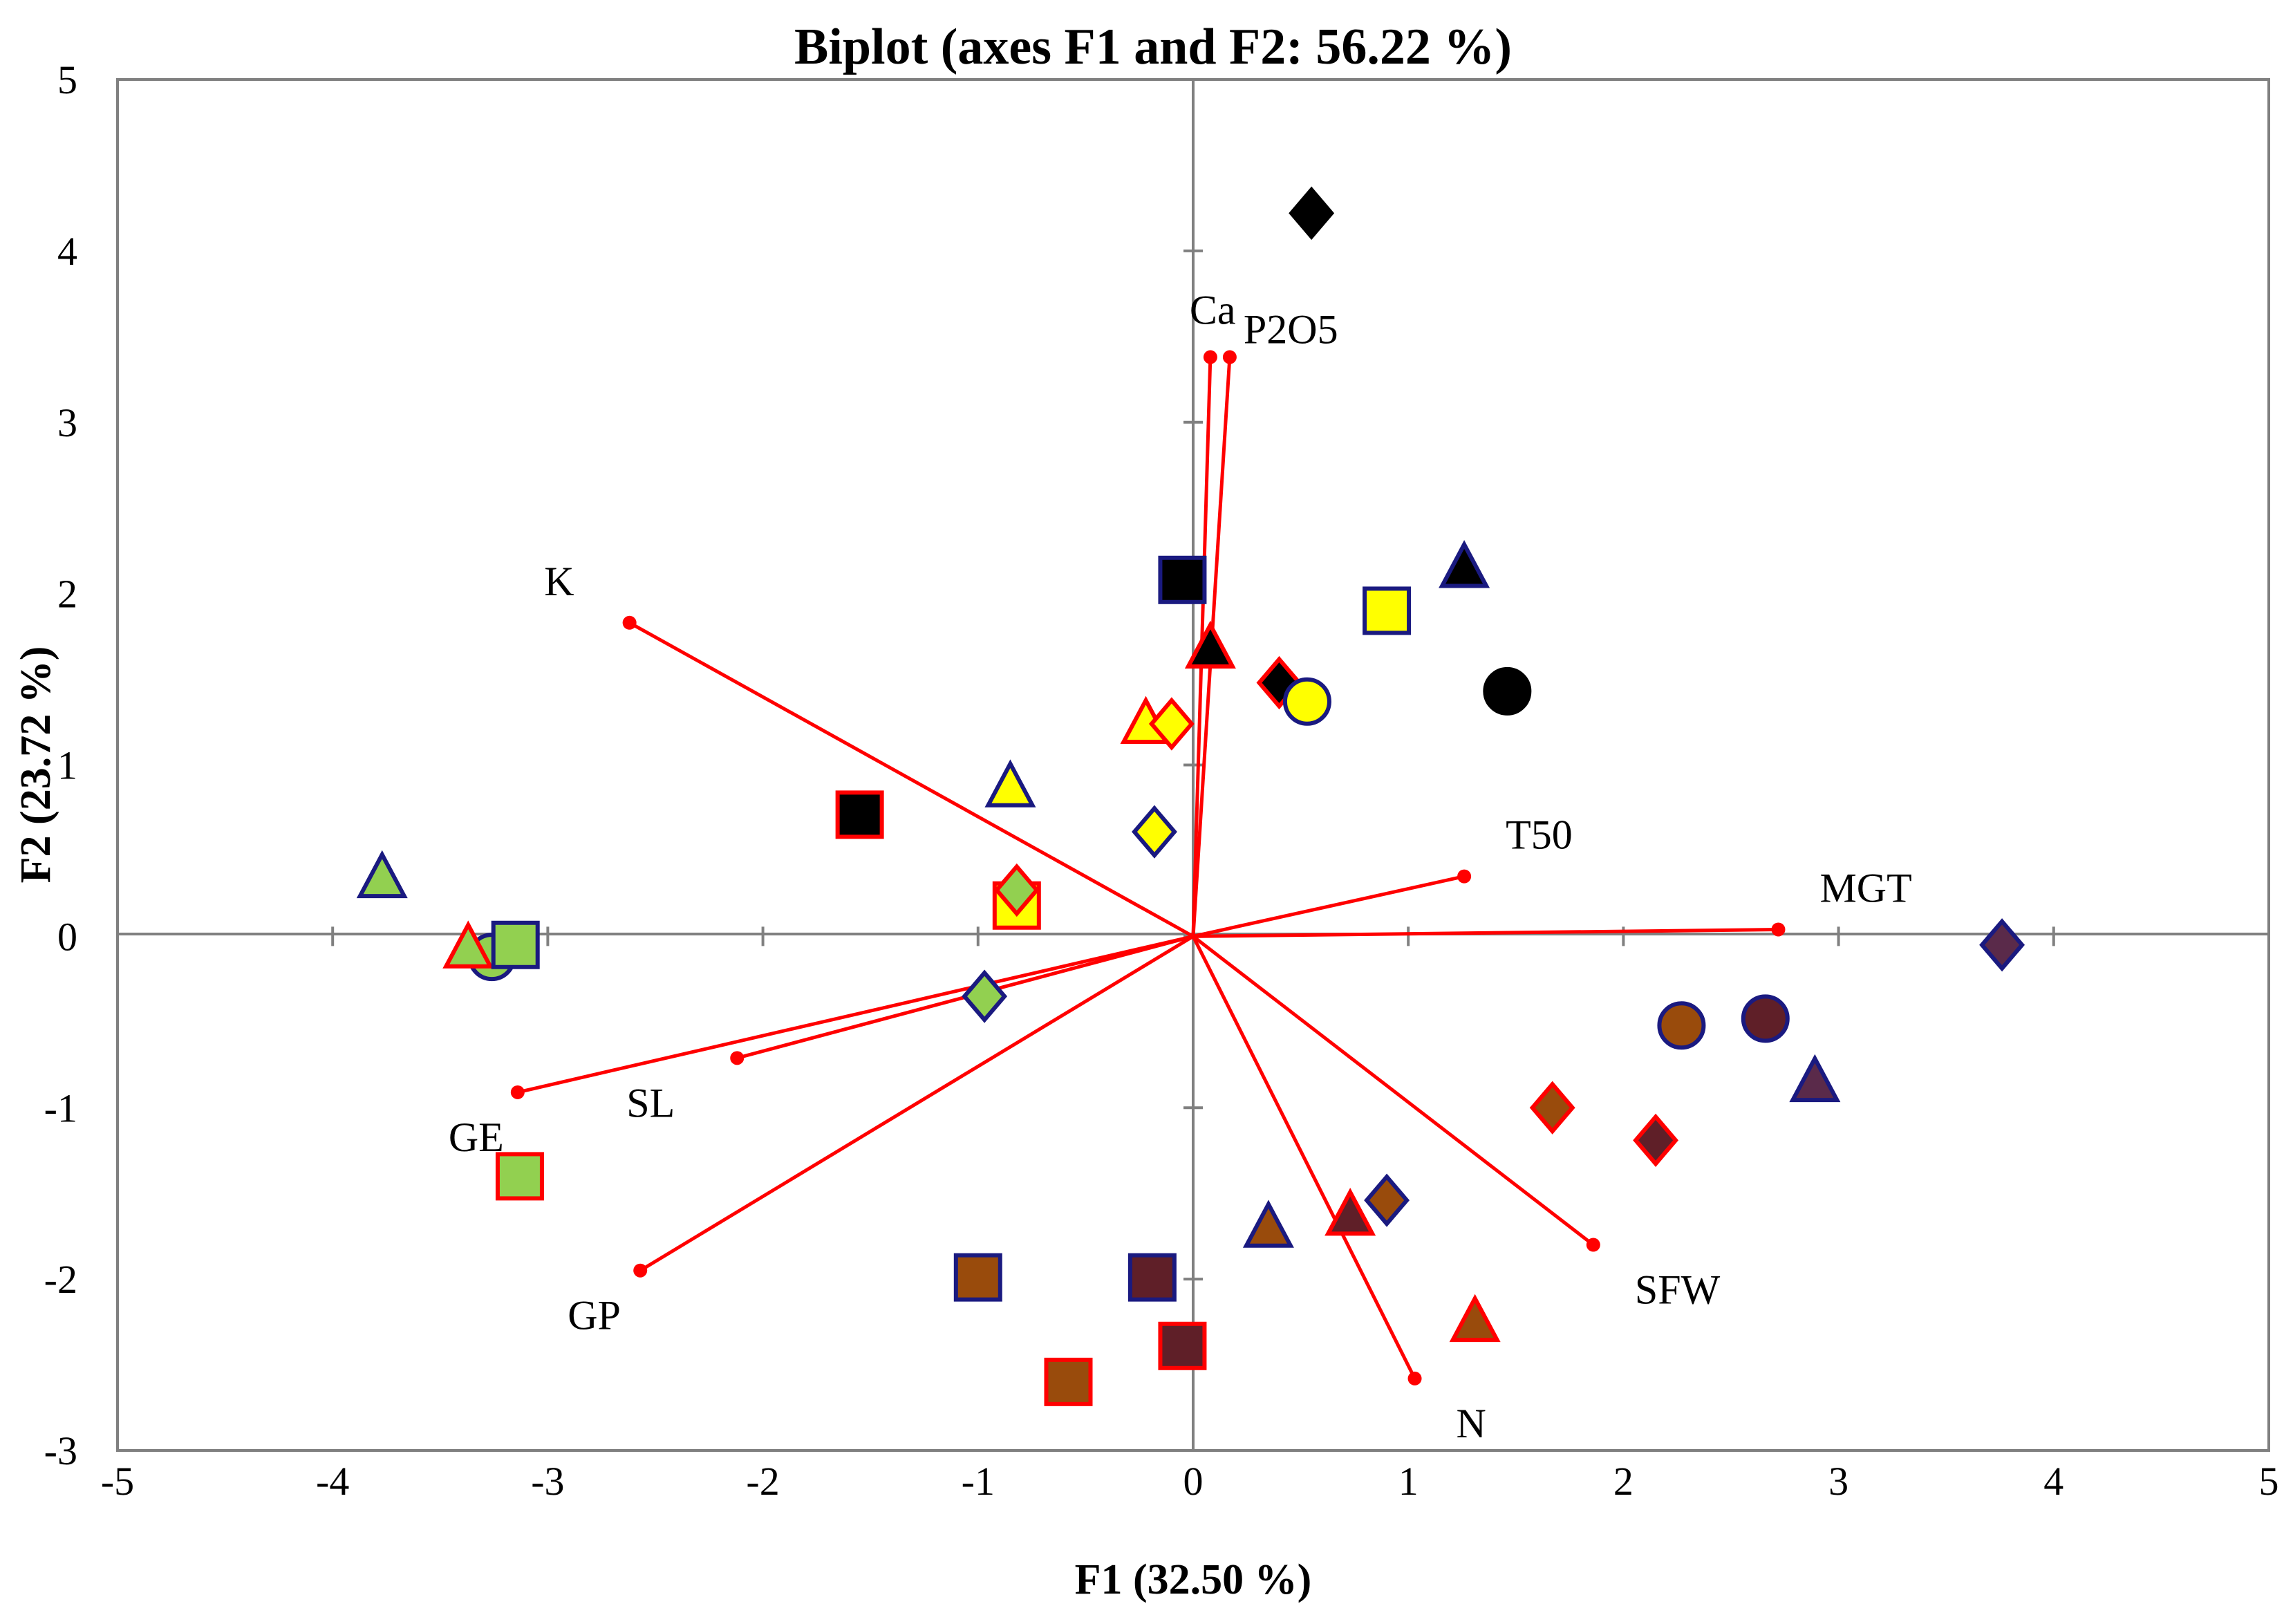 This screenshot has height=1624, width=2284. I want to click on x-tick-label: -2, so click(762, 1481).